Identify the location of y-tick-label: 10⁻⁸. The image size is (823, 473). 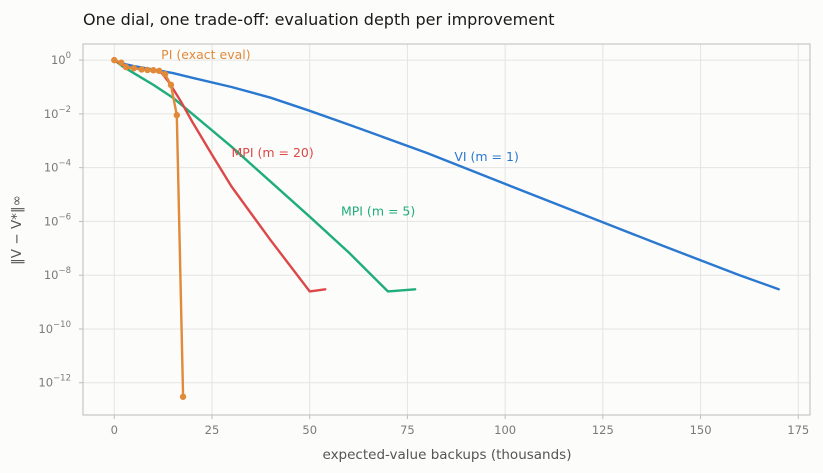
(57, 274).